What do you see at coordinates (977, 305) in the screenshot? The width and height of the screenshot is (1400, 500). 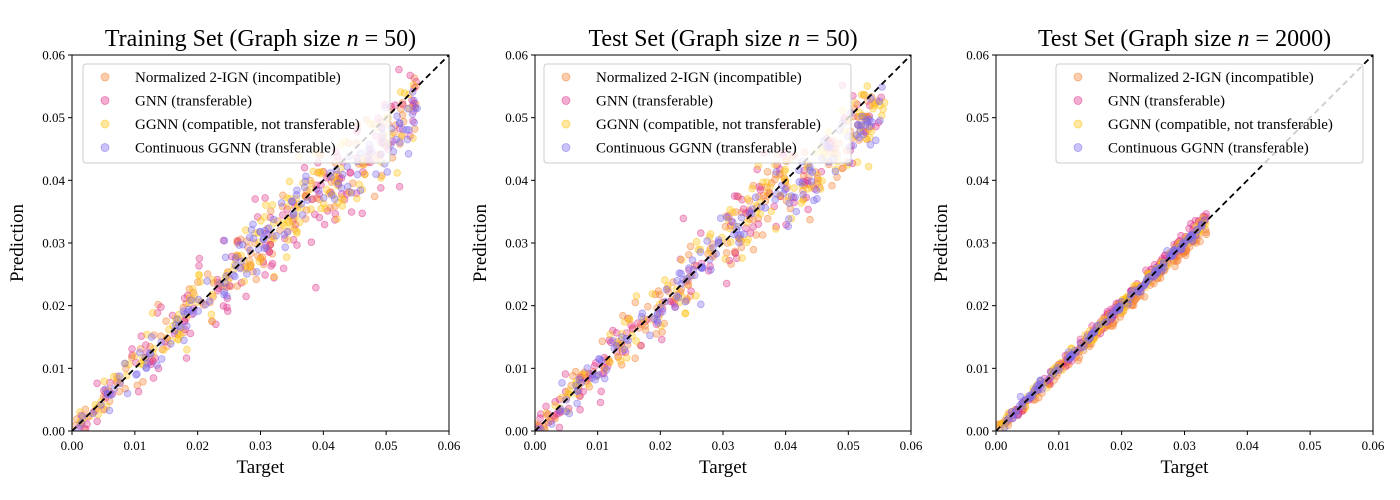 I see `y-tick-label: 0.02` at bounding box center [977, 305].